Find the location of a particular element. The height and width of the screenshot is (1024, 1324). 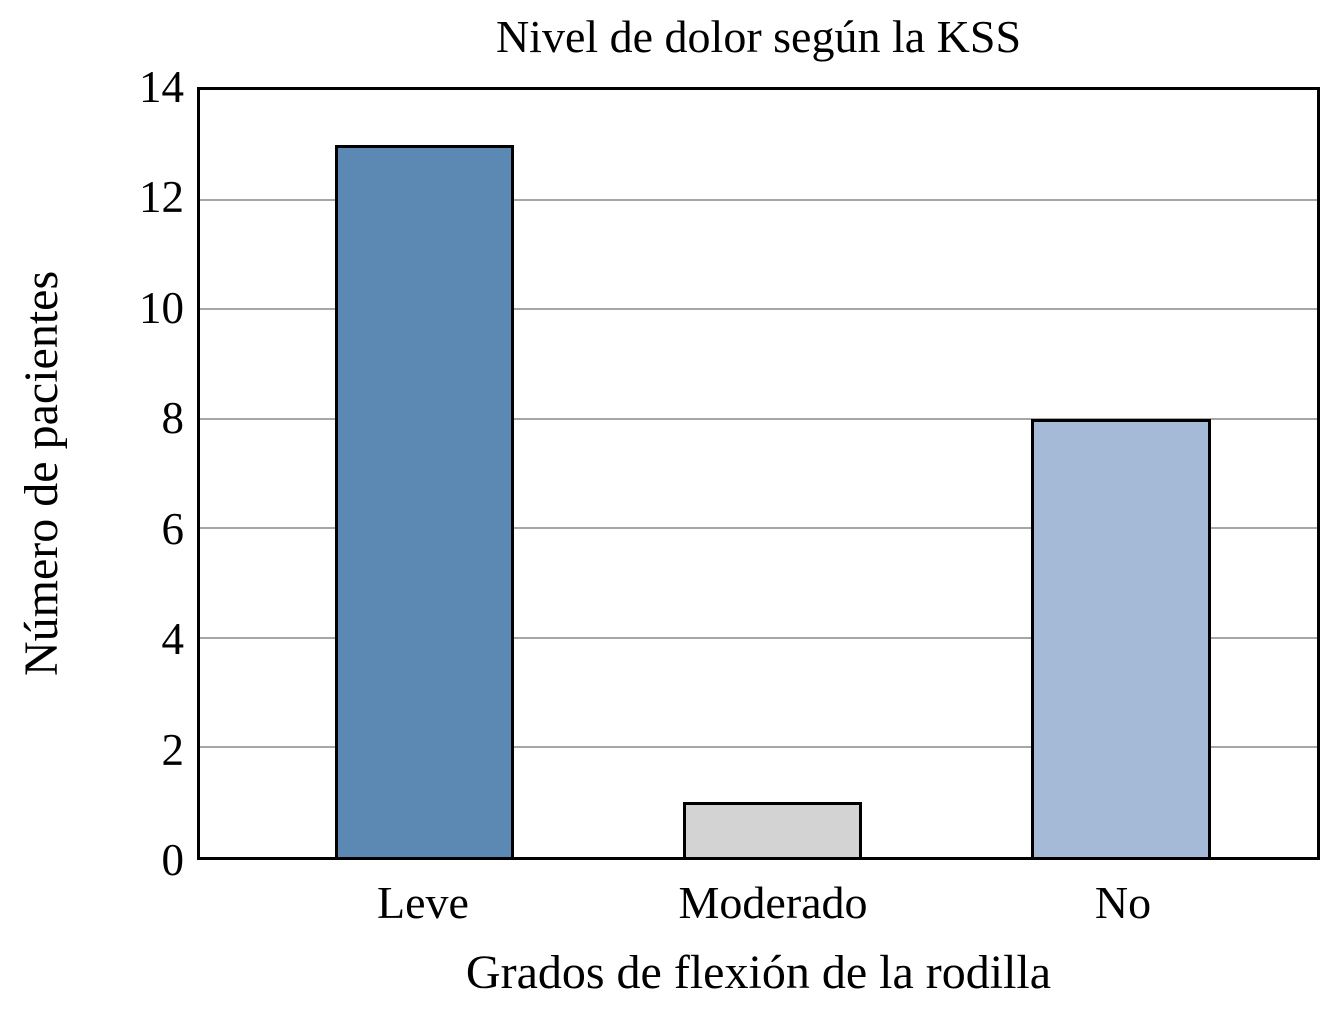

y-axis-tick-labels: 0 2 4 6 8 10 12 14 is located at coordinates (132, 473).